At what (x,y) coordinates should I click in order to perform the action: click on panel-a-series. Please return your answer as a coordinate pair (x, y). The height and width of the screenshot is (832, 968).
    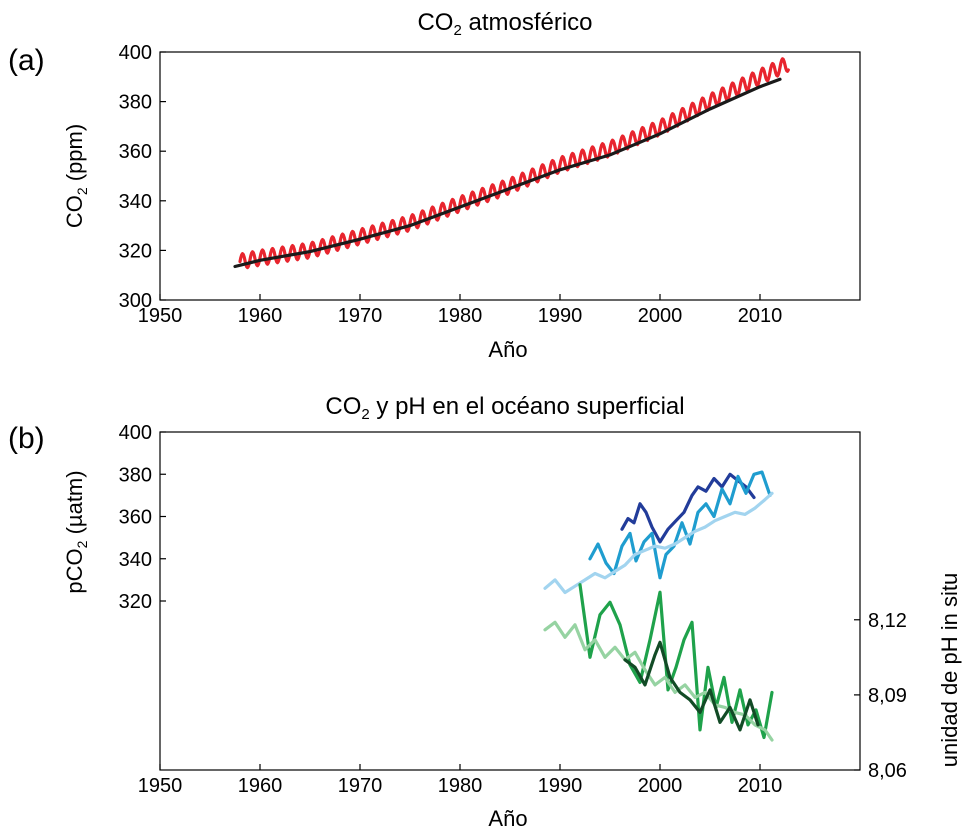
    Looking at the image, I should click on (511, 163).